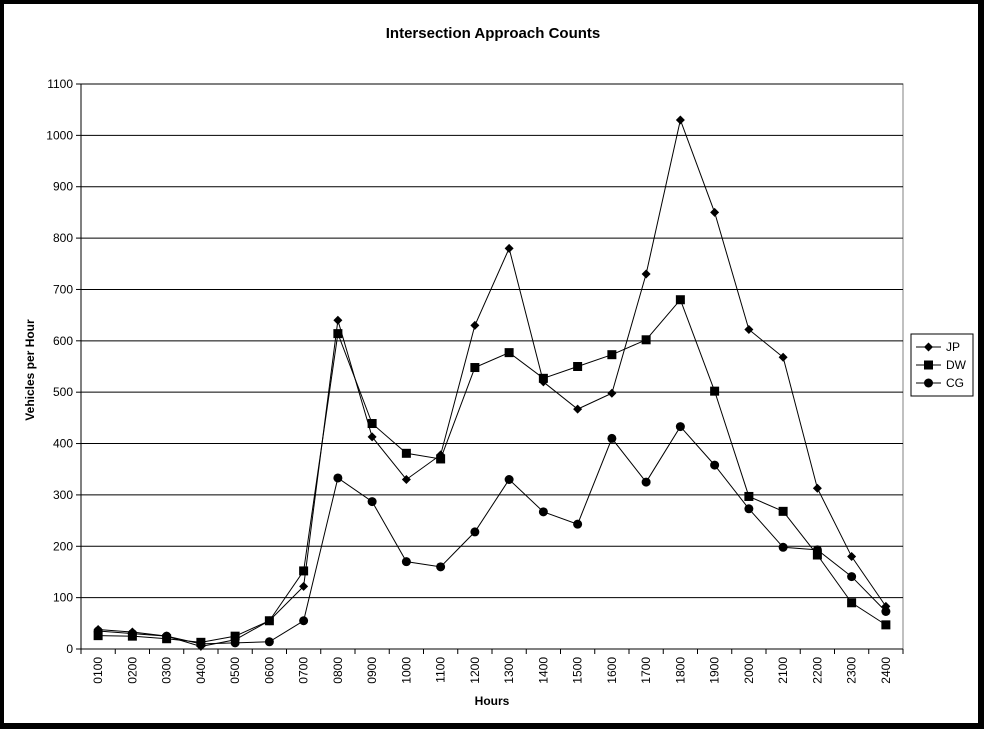 This screenshot has height=729, width=984. I want to click on x-tick-label: 0900, so click(372, 670).